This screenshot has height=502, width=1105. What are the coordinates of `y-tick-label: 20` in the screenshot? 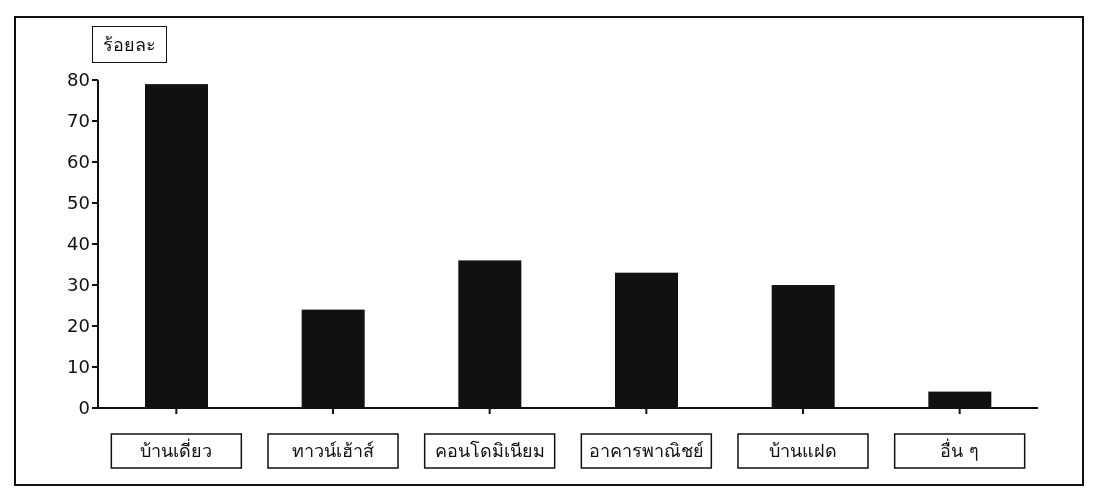 It's located at (78, 326).